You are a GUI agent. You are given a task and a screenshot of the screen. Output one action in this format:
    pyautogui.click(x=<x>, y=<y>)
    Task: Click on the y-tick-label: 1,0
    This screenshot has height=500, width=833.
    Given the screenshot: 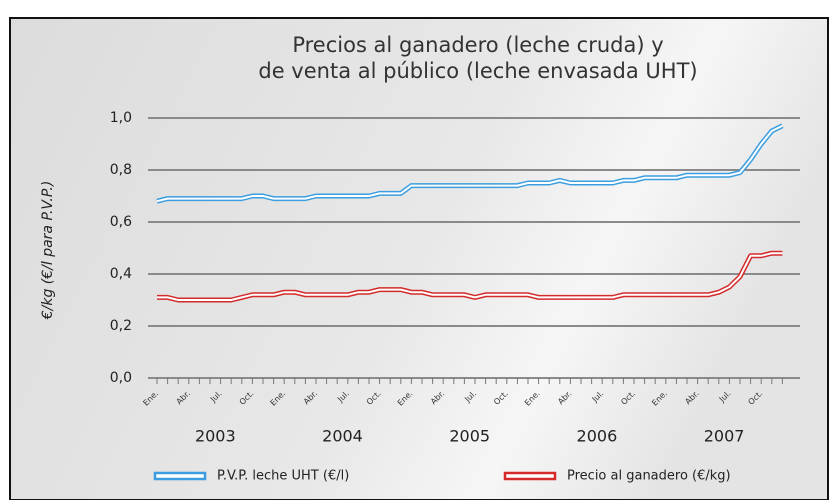 What is the action you would take?
    pyautogui.click(x=121, y=118)
    